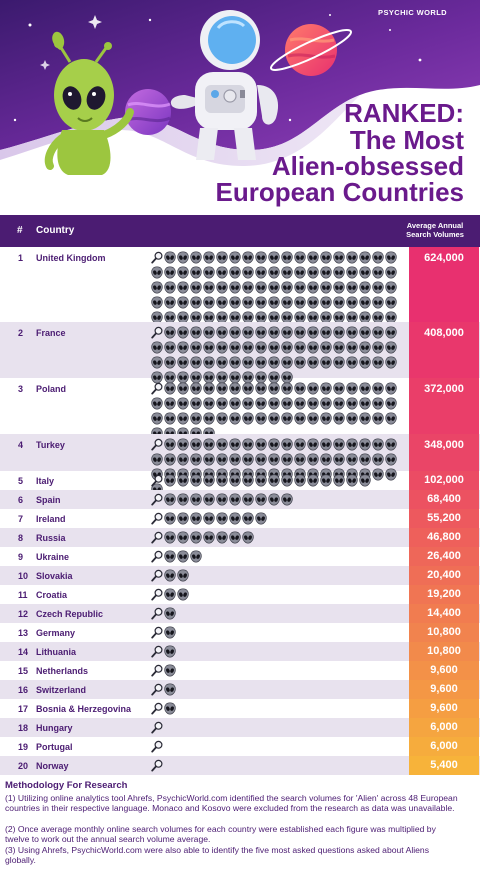  What do you see at coordinates (404, 113) in the screenshot?
I see `title-line-1: RANKED:` at bounding box center [404, 113].